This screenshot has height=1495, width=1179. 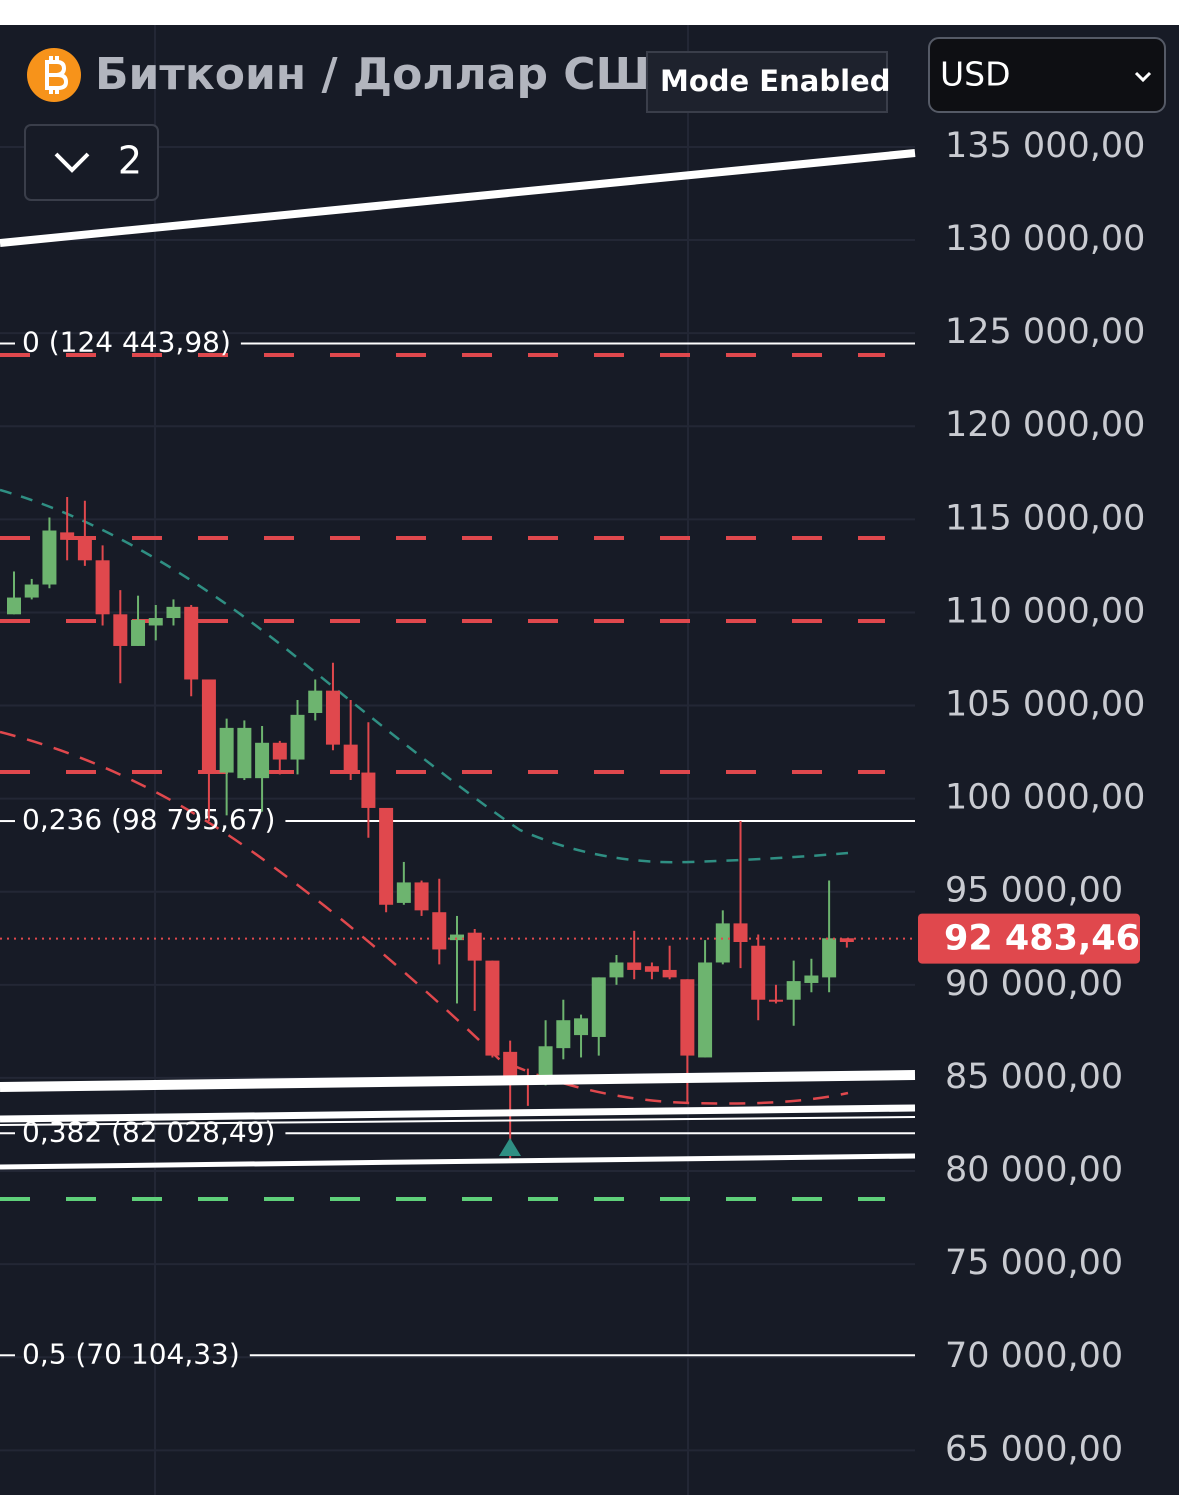 I want to click on btc-glyph, so click(x=57, y=75).